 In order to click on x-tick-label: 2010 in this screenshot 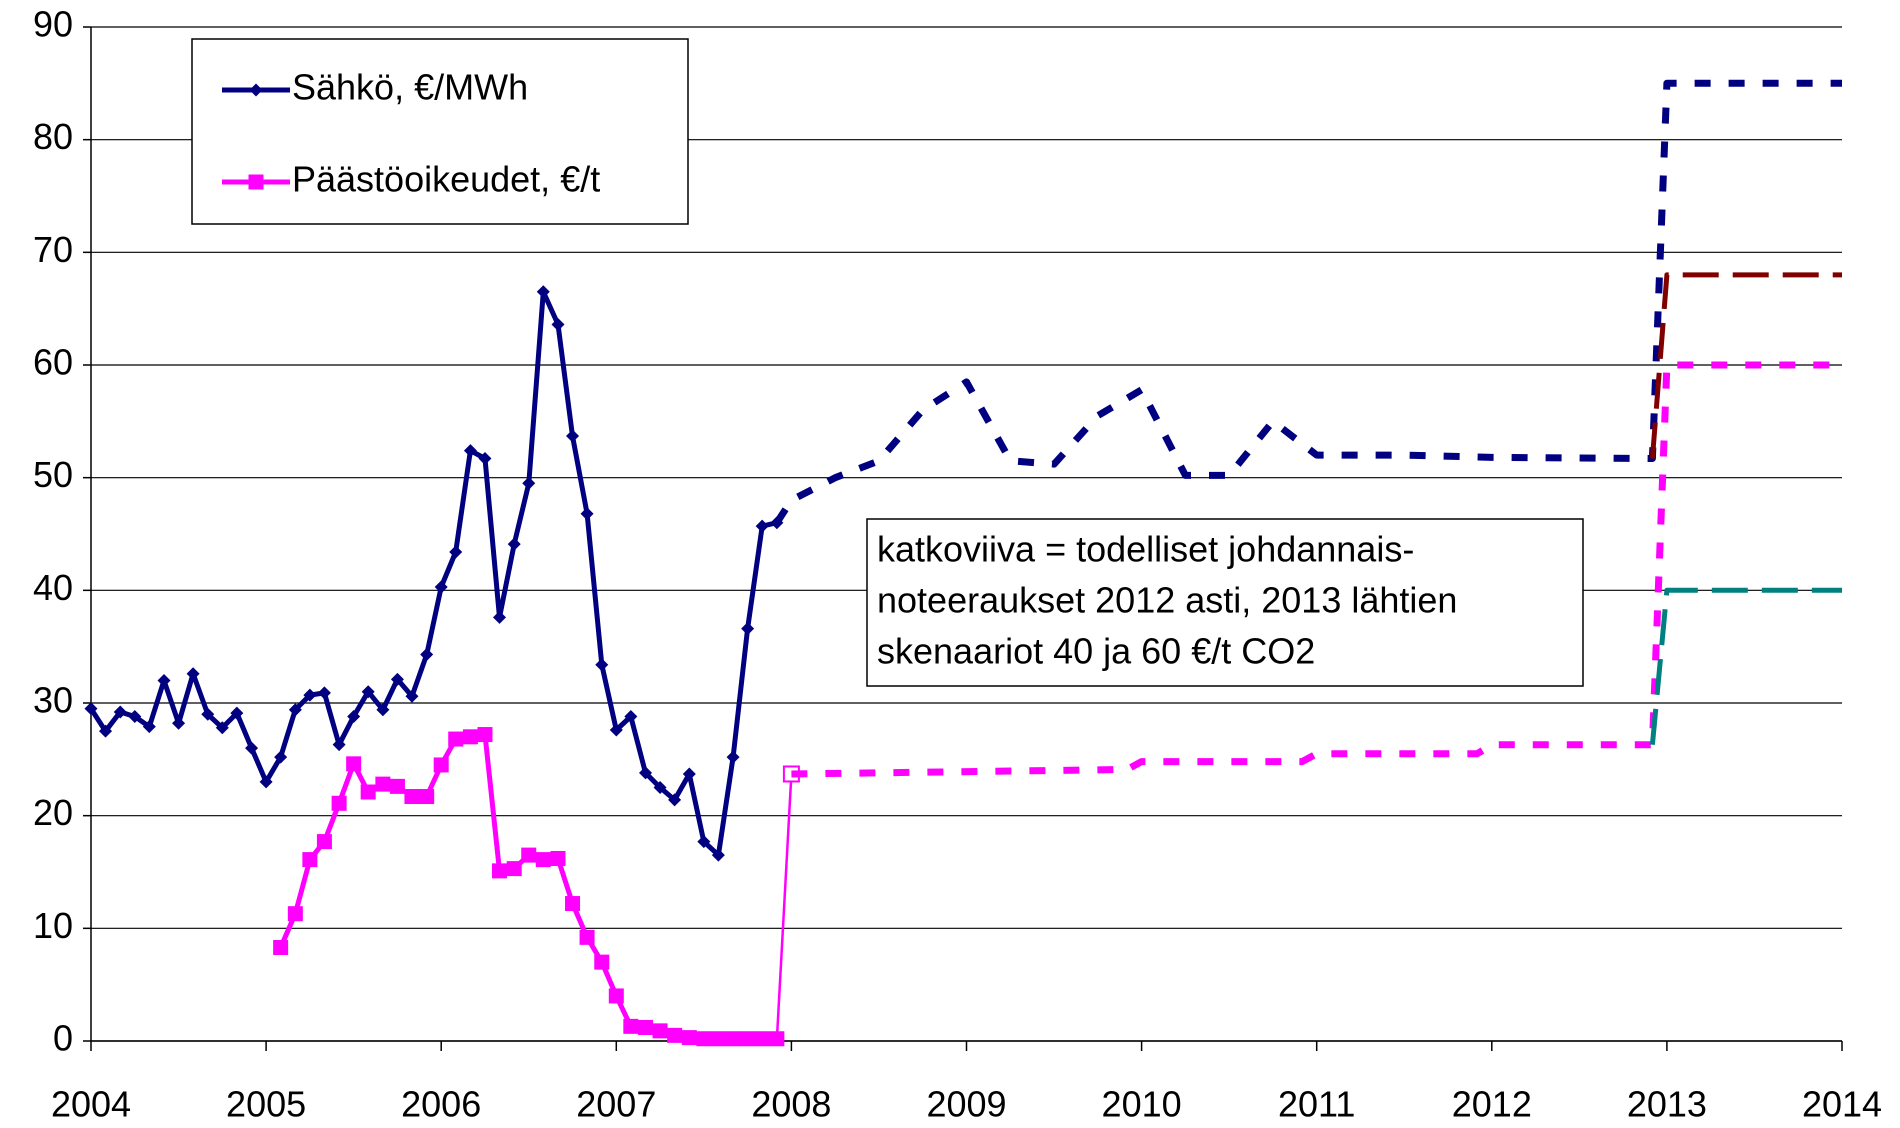, I will do `click(1142, 1103)`.